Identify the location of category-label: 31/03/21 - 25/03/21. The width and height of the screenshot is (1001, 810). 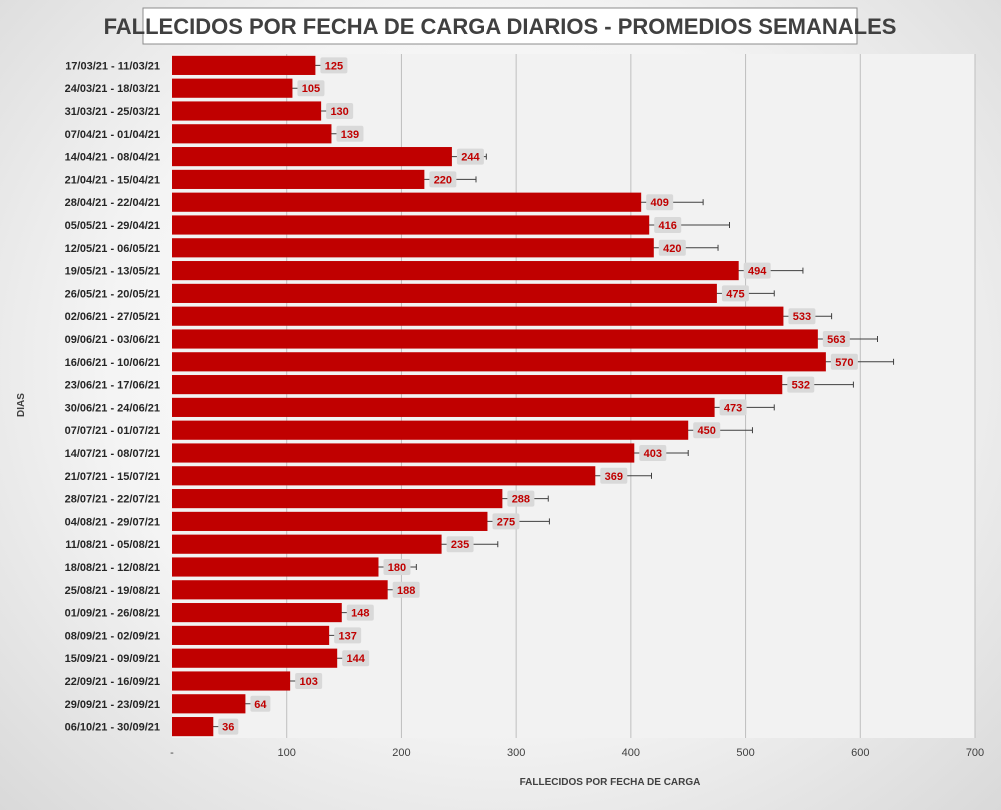
(112, 112).